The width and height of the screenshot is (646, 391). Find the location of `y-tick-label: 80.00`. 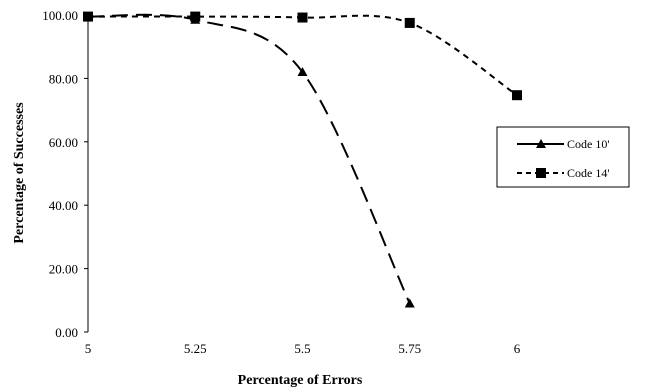

y-tick-label: 80.00 is located at coordinates (63, 78).